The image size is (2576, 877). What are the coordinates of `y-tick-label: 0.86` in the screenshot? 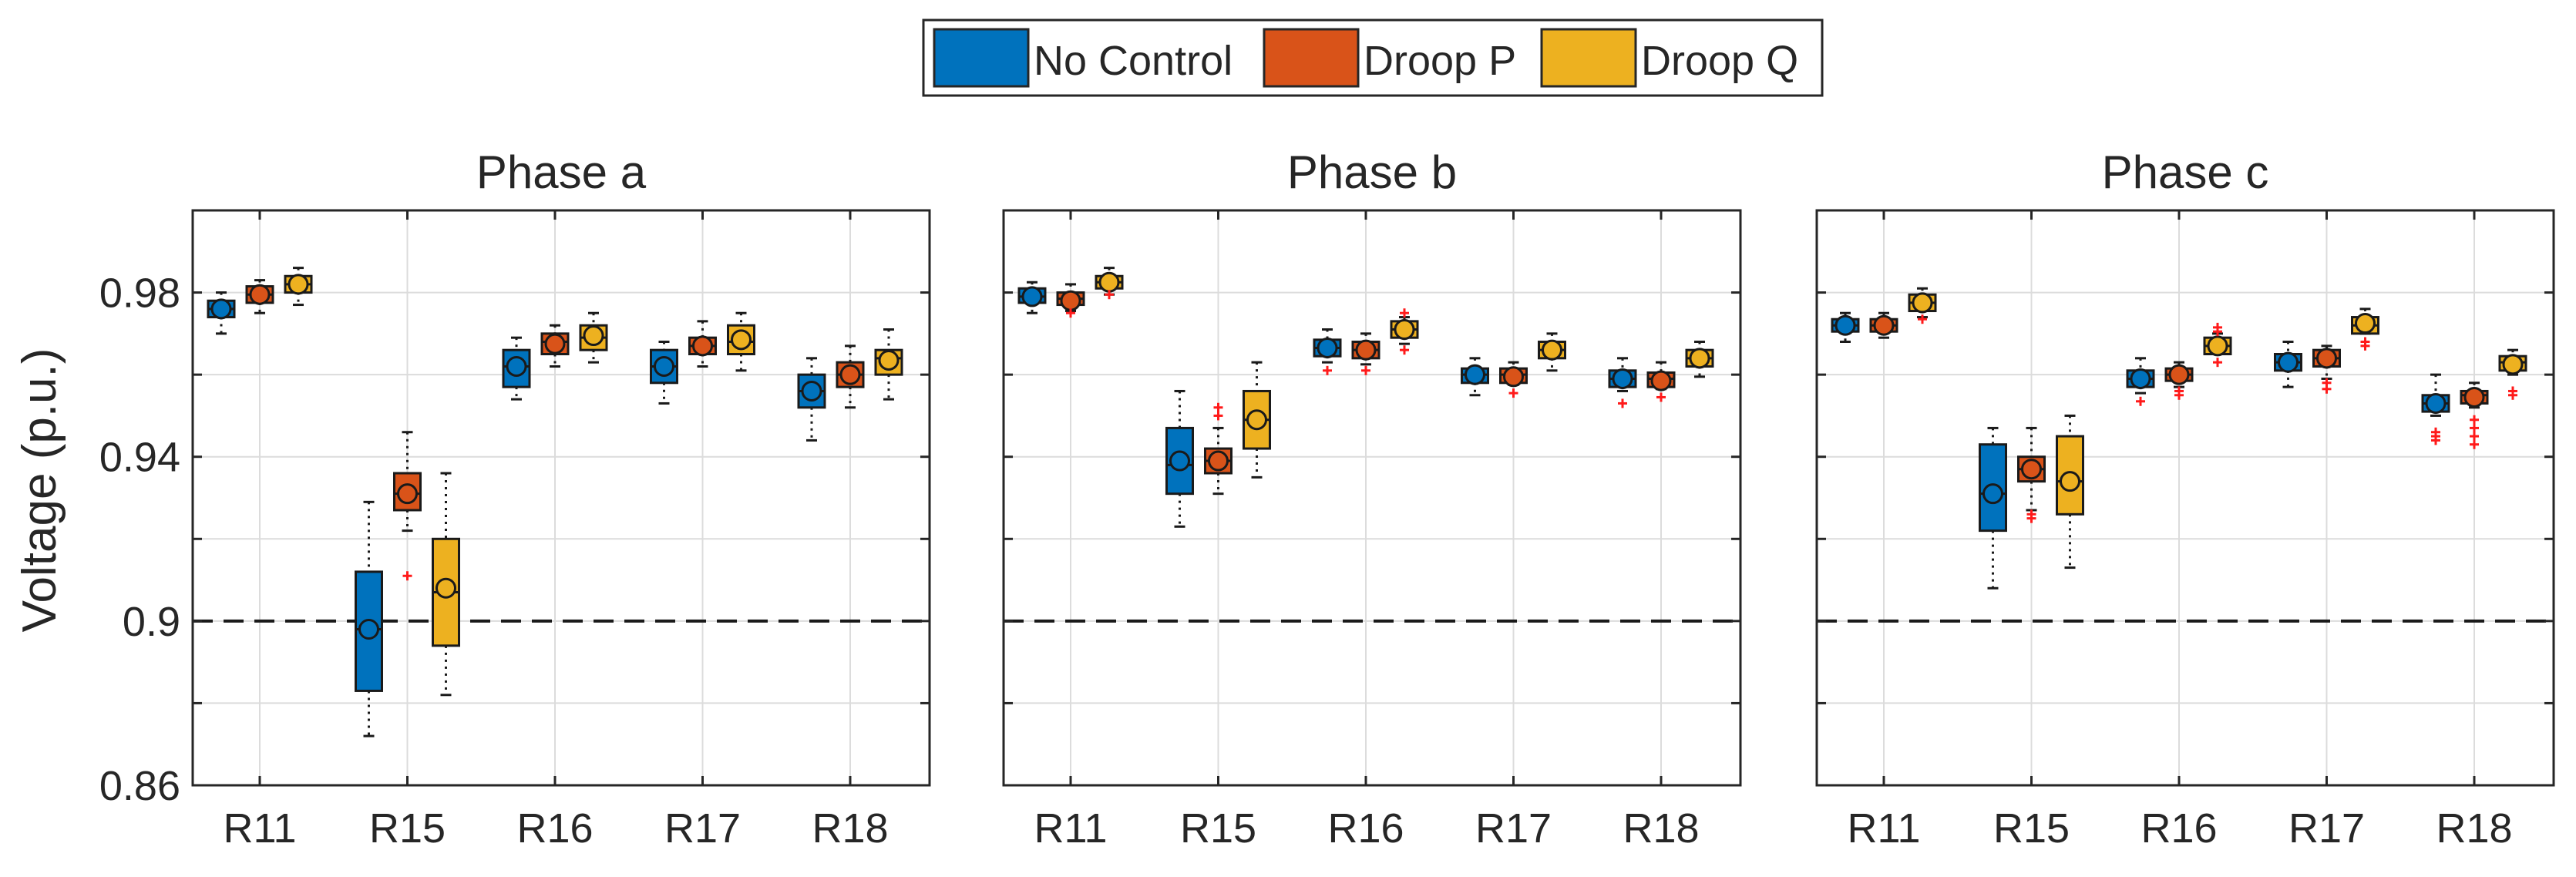 It's located at (139, 786).